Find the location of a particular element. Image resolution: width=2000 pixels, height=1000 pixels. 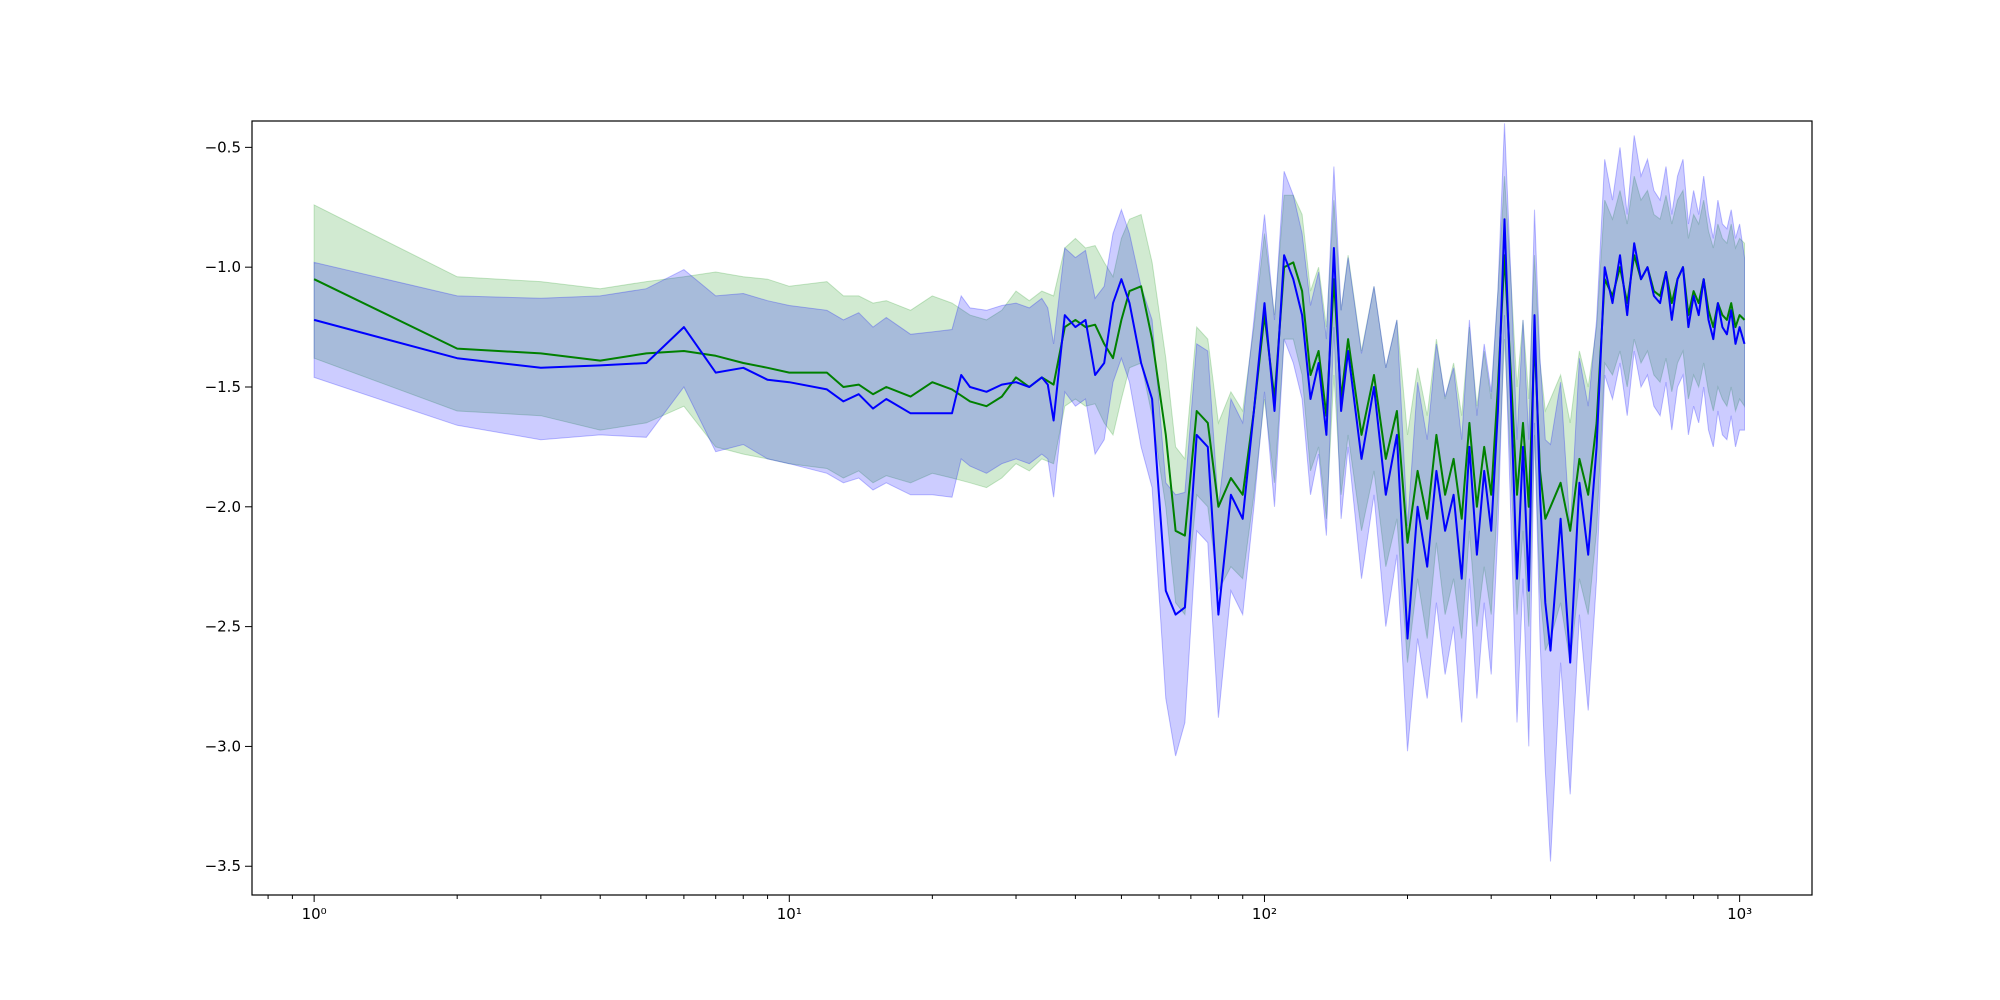

x-axis-ticks: 10⁰ 10¹ 10² 10³ is located at coordinates (1009, 909).